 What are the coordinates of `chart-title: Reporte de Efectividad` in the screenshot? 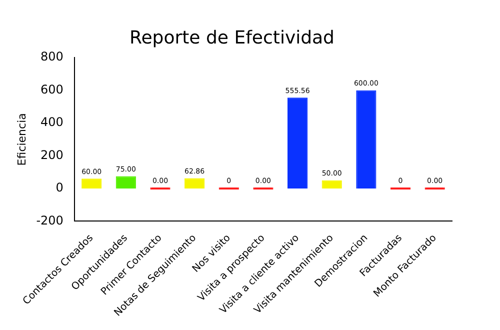 It's located at (232, 37).